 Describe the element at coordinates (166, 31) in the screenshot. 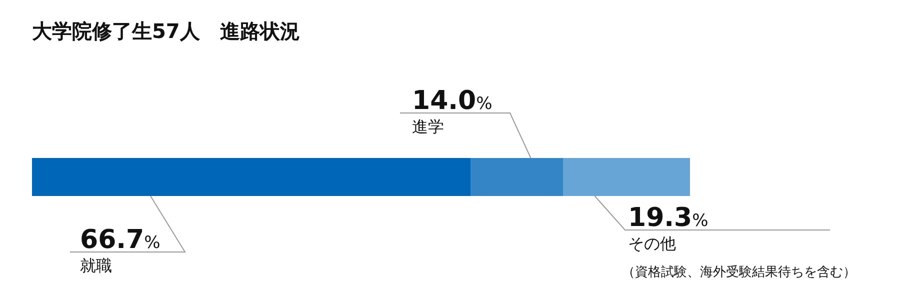

I see `chart-title: 大学院修了生57人 進路状況` at that location.